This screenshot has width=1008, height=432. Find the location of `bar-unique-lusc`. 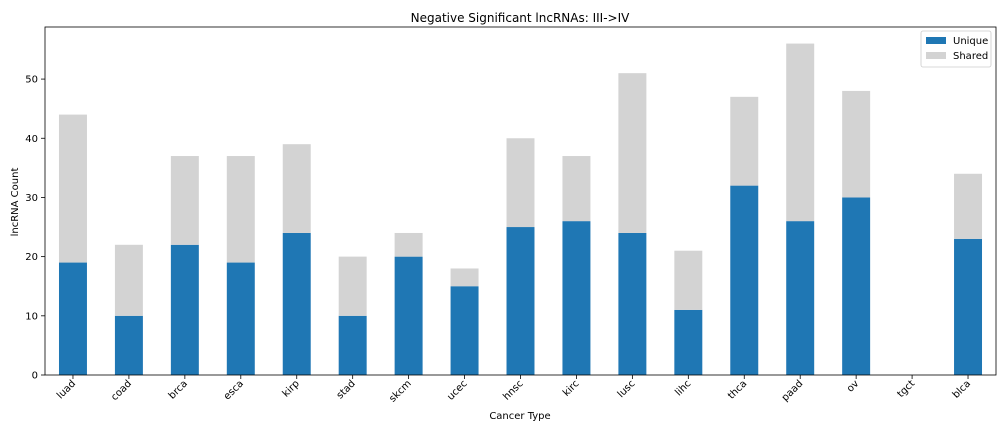

bar-unique-lusc is located at coordinates (632, 303).